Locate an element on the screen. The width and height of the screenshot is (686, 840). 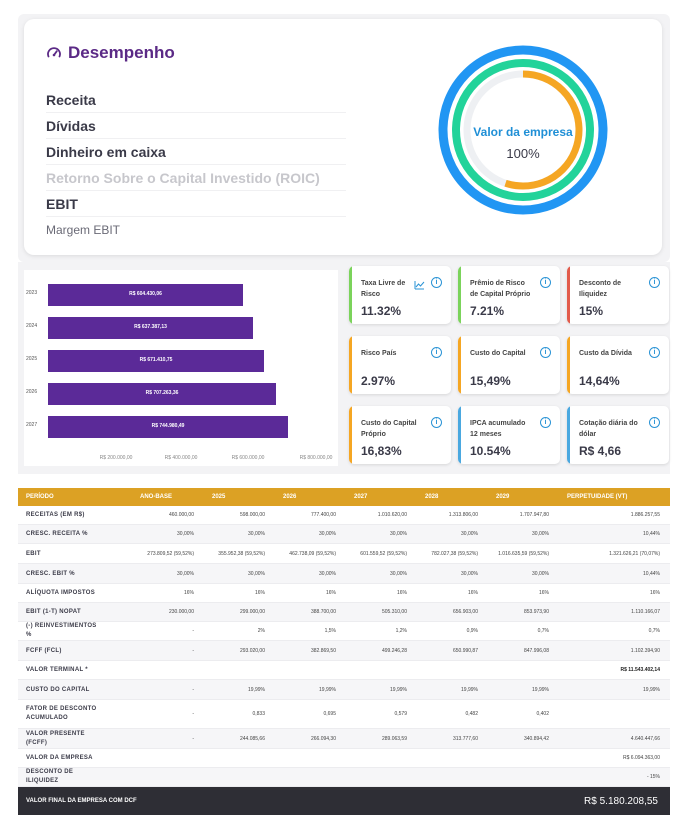
metric-item-caixa: Dinheiro em caixa is located at coordinates (196, 152).